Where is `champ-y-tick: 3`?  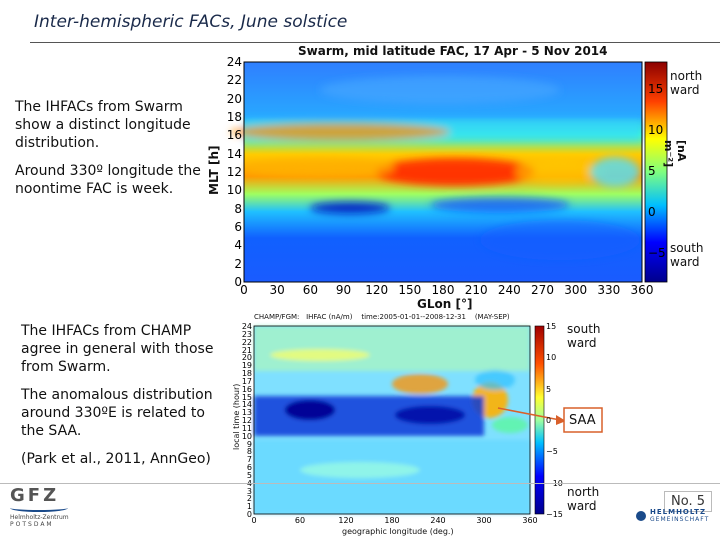 champ-y-tick: 3 is located at coordinates (249, 491).